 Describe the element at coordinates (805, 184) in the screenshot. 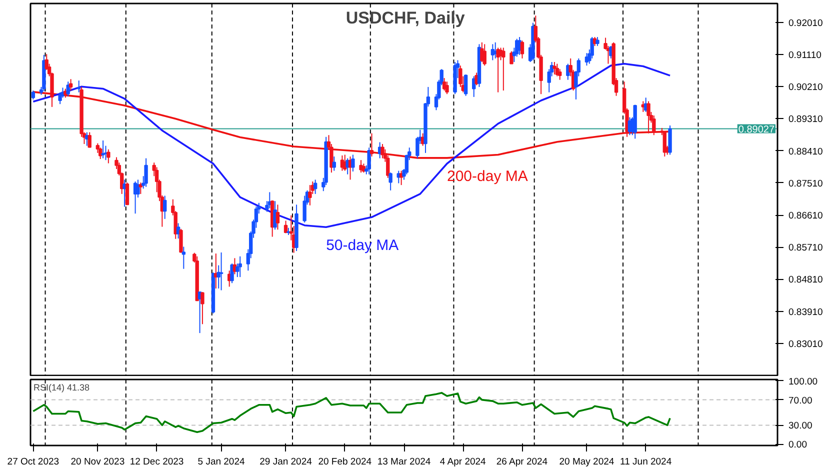

I see `y-tick-label: 0.87510` at that location.